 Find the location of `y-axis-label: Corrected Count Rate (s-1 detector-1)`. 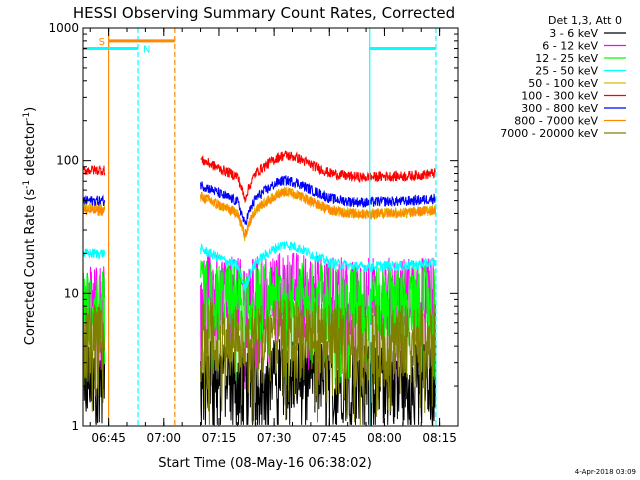

y-axis-label: Corrected Count Rate (s-1 detector-1) is located at coordinates (30, 226).